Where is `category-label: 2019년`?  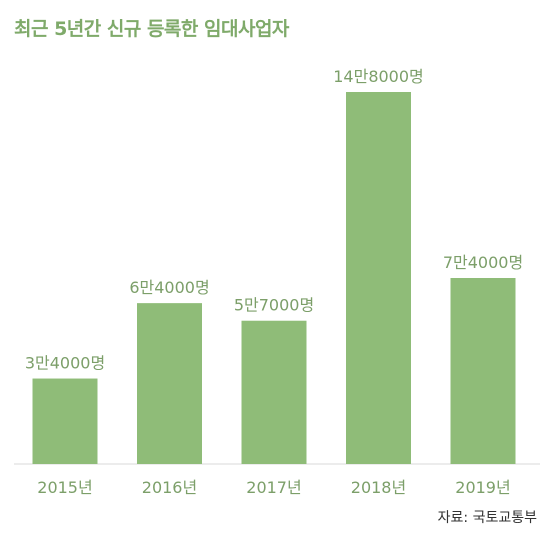
category-label: 2019년 is located at coordinates (482, 487).